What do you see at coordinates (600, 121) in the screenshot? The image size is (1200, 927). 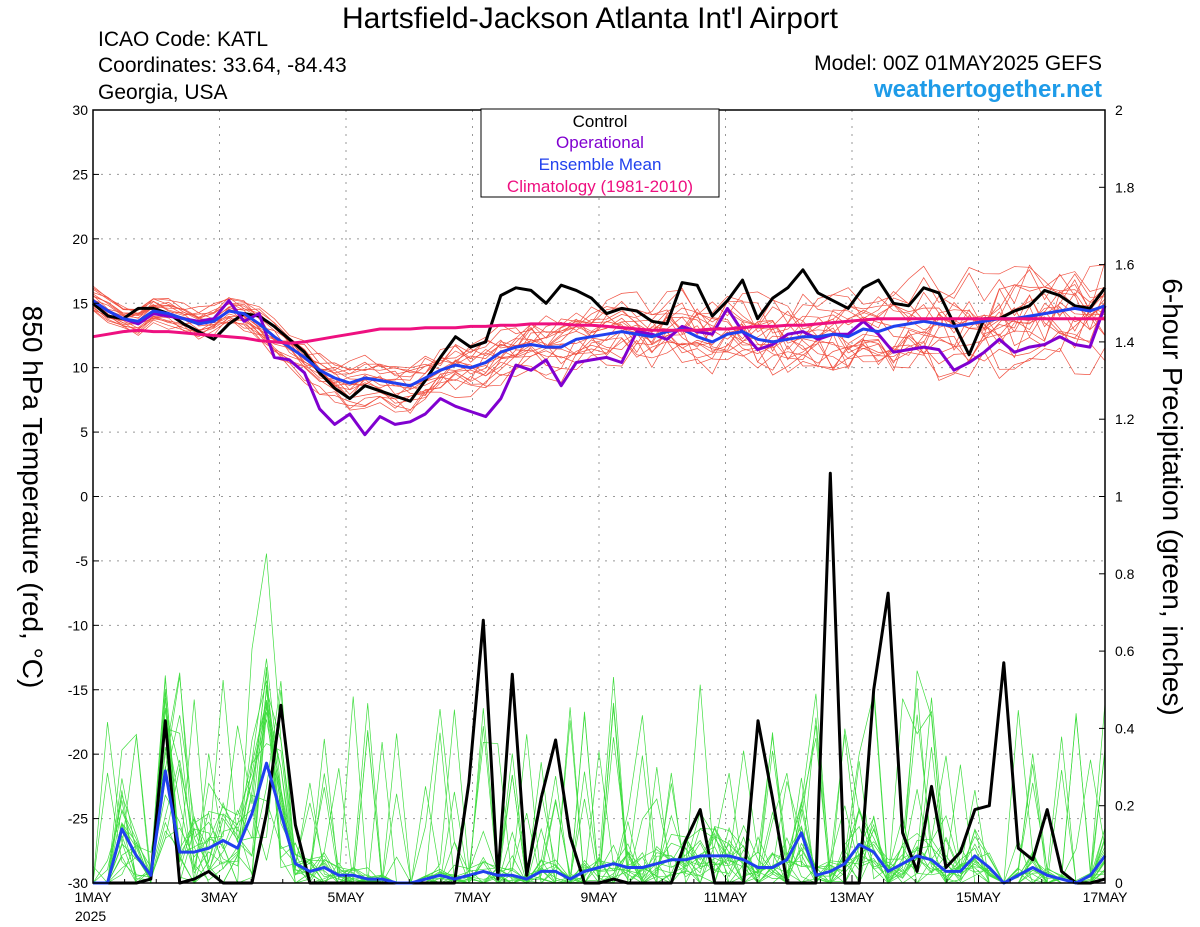 I see `legend-control: Control` at bounding box center [600, 121].